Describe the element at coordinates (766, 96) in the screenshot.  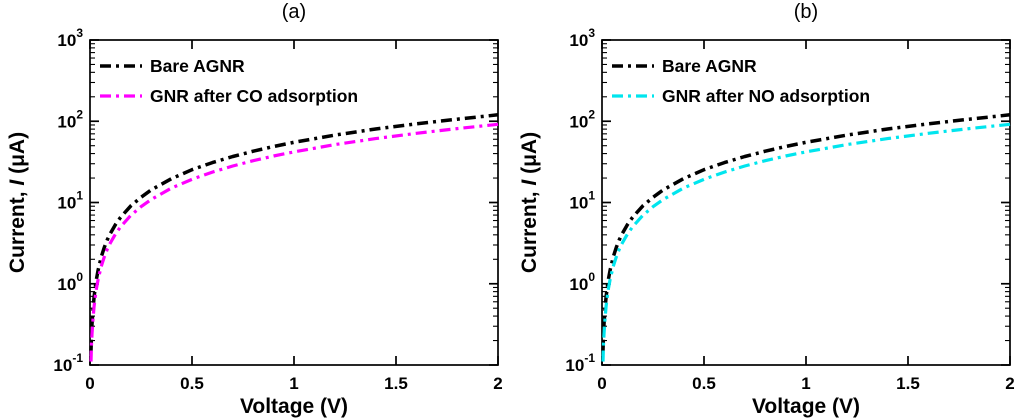
I see `legend-label-1: GNR after NO adsorption` at that location.